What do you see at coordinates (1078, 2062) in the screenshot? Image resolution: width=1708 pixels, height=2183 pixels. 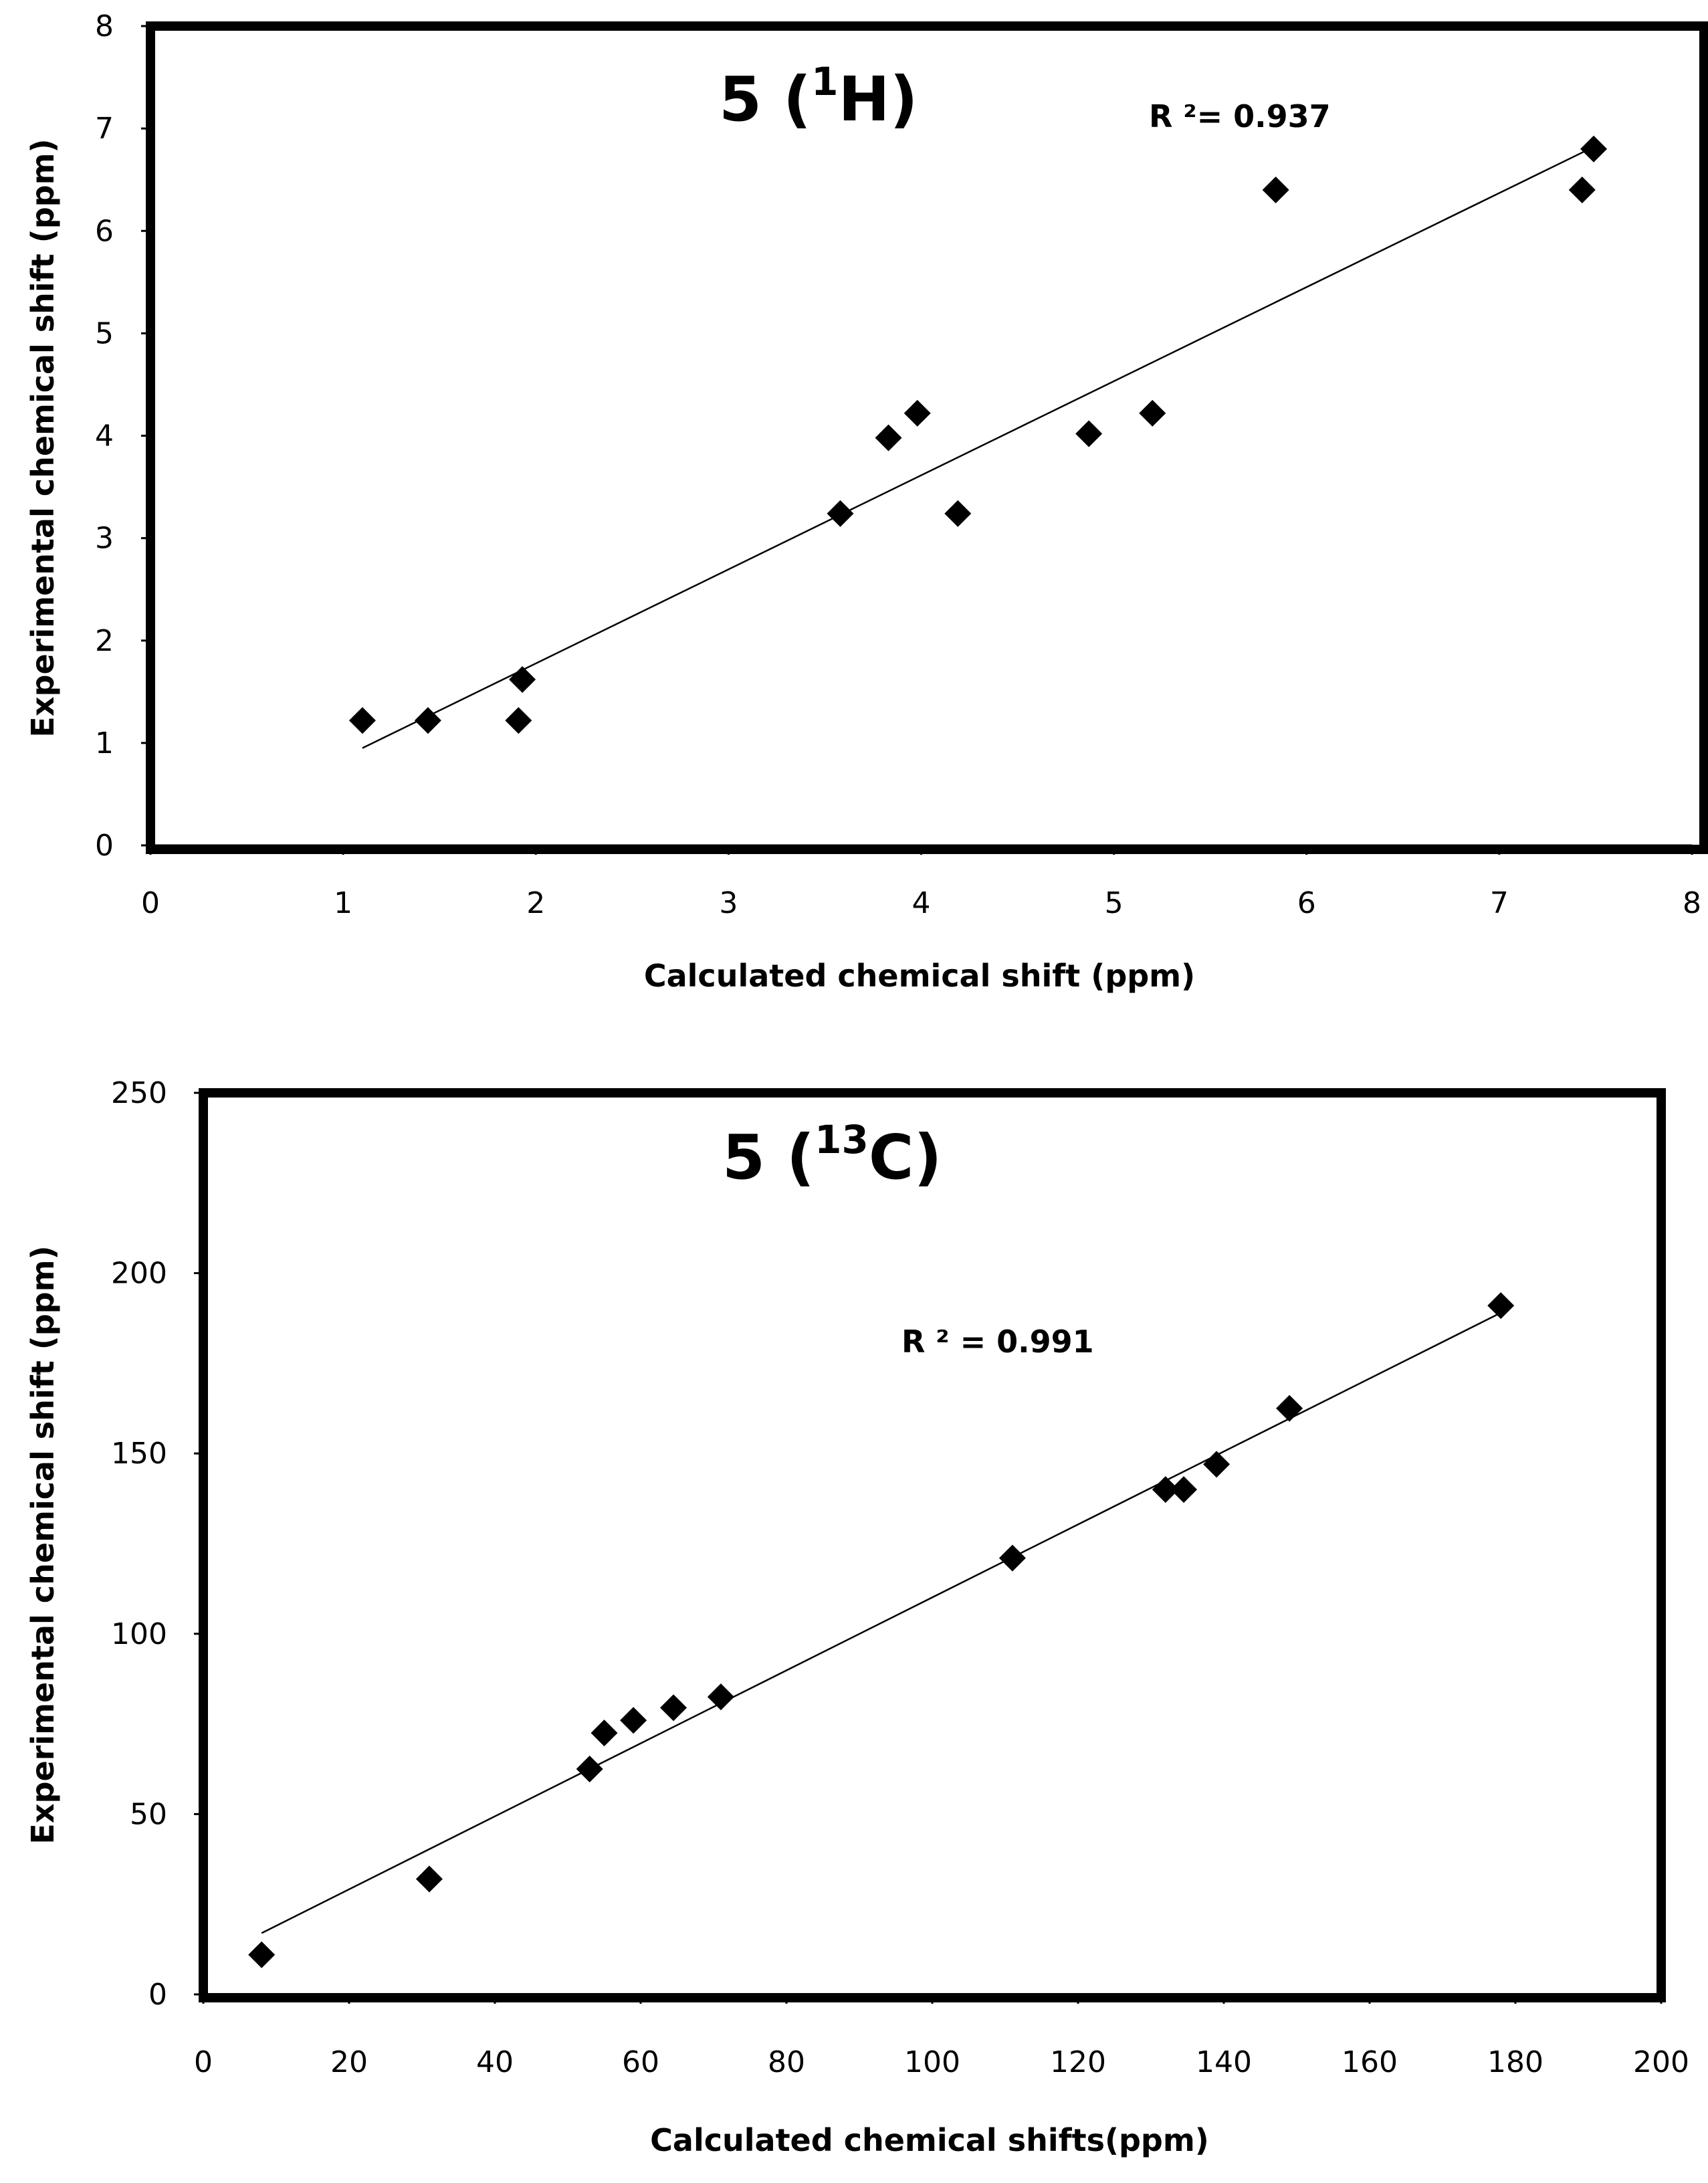 I see `x-tick-label: 120` at bounding box center [1078, 2062].